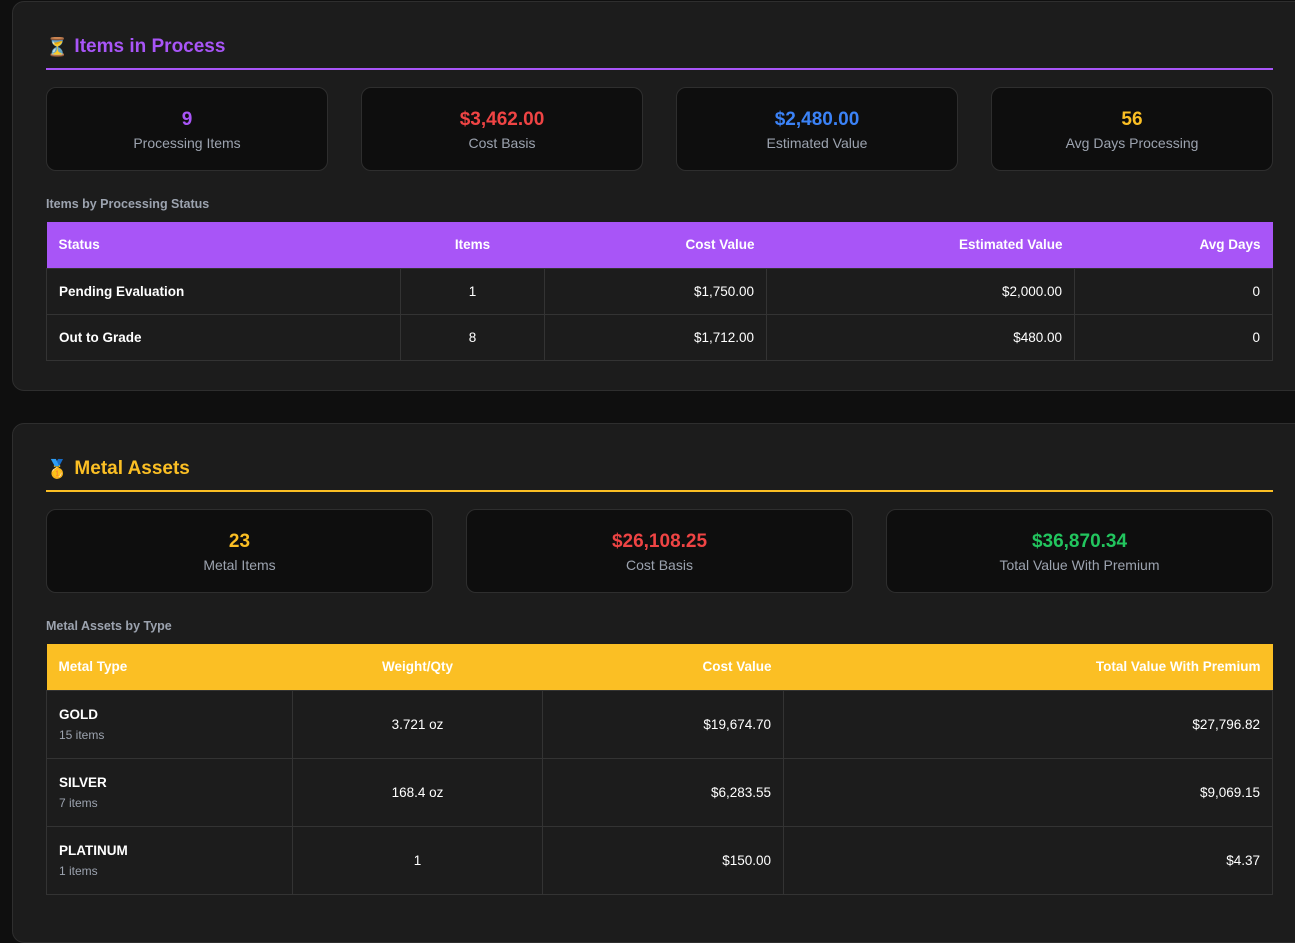 The height and width of the screenshot is (943, 1295). Describe the element at coordinates (187, 142) in the screenshot. I see `stat-label: Processing Items` at that location.